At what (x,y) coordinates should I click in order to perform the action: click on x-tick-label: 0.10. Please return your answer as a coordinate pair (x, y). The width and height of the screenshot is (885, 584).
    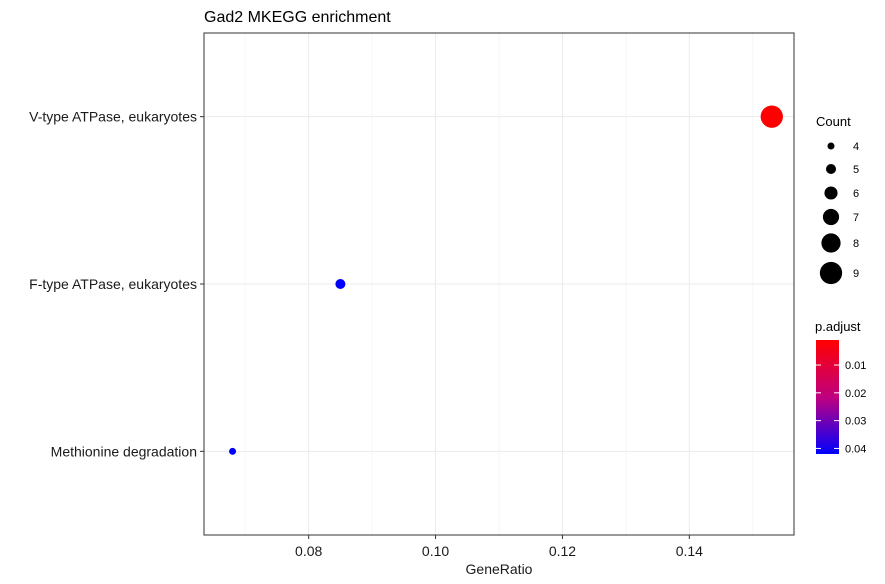
    Looking at the image, I should click on (435, 551).